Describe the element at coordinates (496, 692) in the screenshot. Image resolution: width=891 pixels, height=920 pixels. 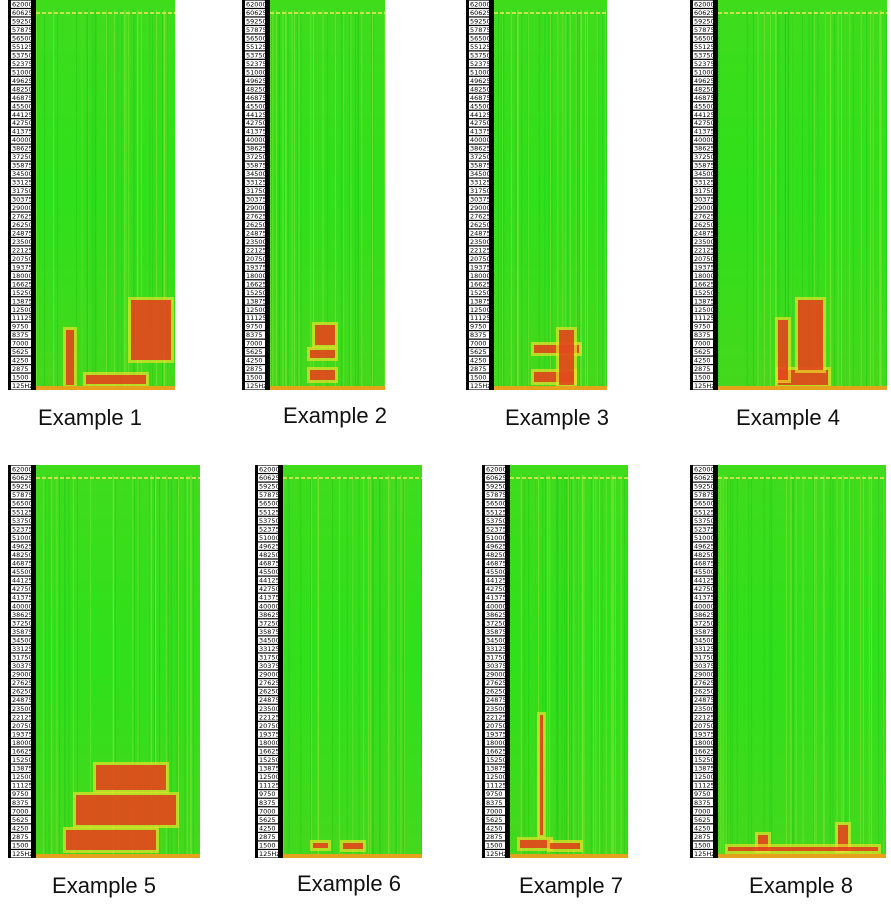
I see `frequency-tick-label: 26250` at that location.